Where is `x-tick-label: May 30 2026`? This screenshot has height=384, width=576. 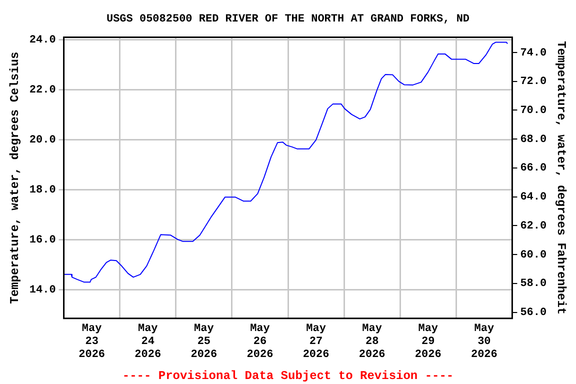
x-tick-label: May 30 2026 is located at coordinates (484, 342).